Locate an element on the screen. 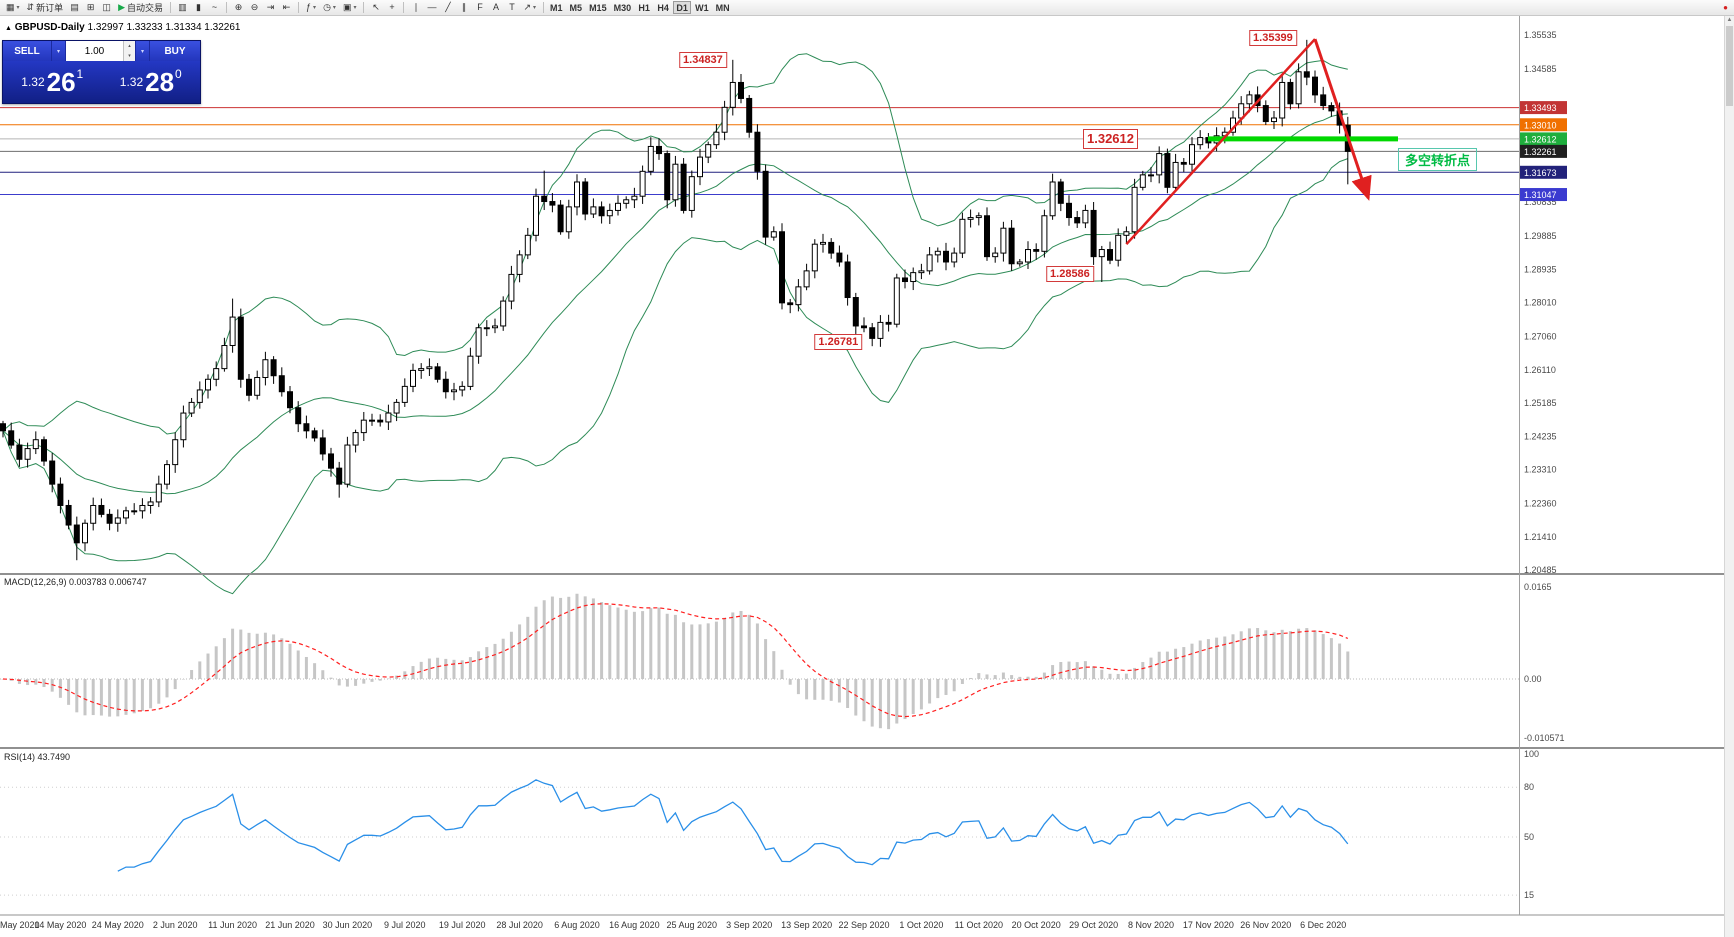 The width and height of the screenshot is (1734, 937). chart-line-icon: ~ is located at coordinates (214, 7).